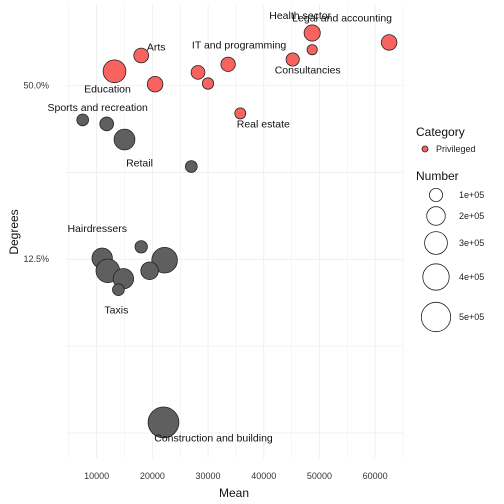 The height and width of the screenshot is (504, 504). Describe the element at coordinates (107, 89) in the screenshot. I see `point-label: Education` at that location.